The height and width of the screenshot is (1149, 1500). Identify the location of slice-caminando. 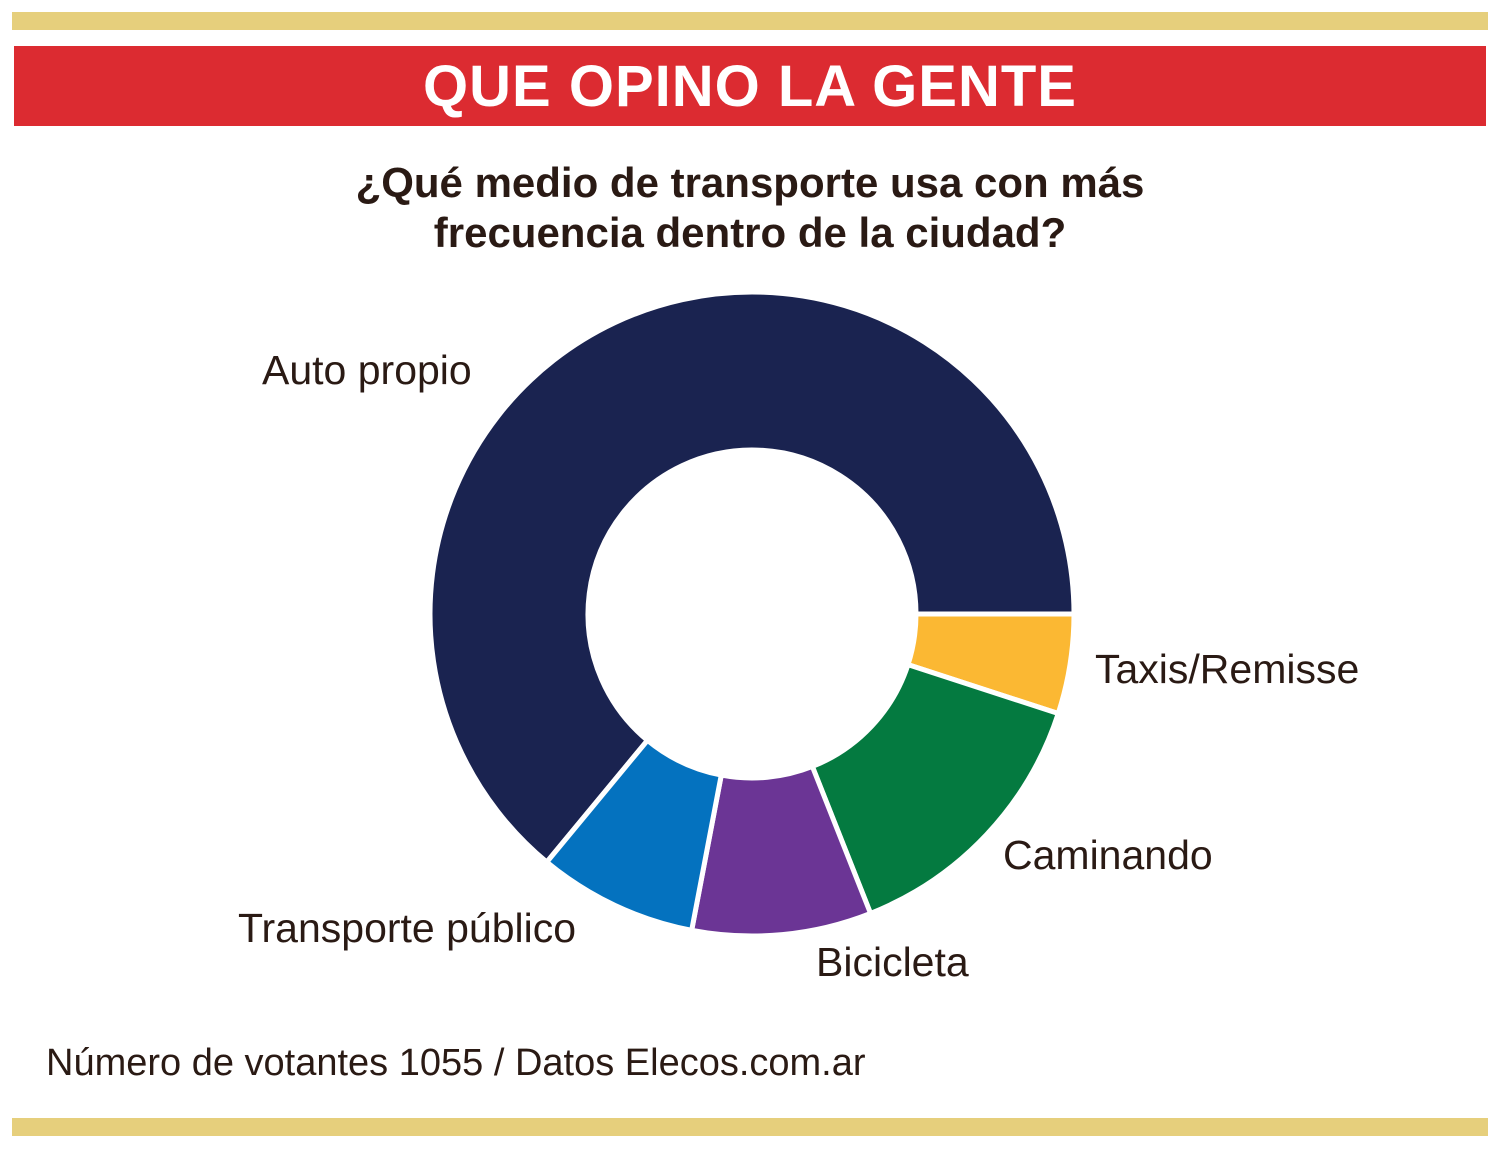
(935, 789).